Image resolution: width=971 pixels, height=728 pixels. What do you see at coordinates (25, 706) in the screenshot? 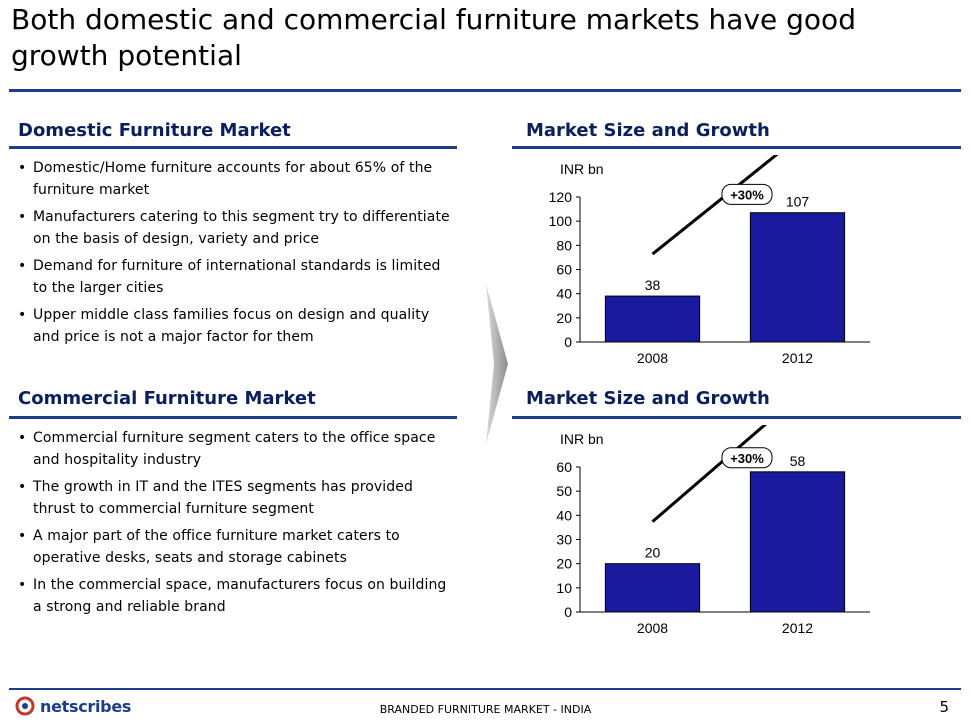
I see `logo-mark-icon` at bounding box center [25, 706].